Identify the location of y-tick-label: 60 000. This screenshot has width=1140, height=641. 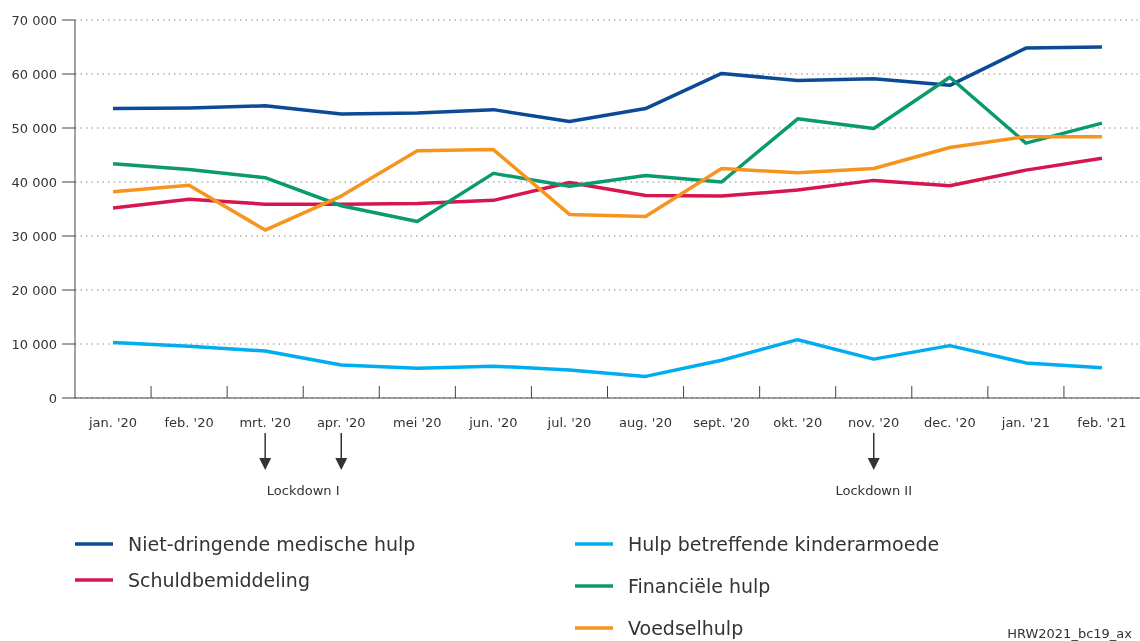
(34, 74).